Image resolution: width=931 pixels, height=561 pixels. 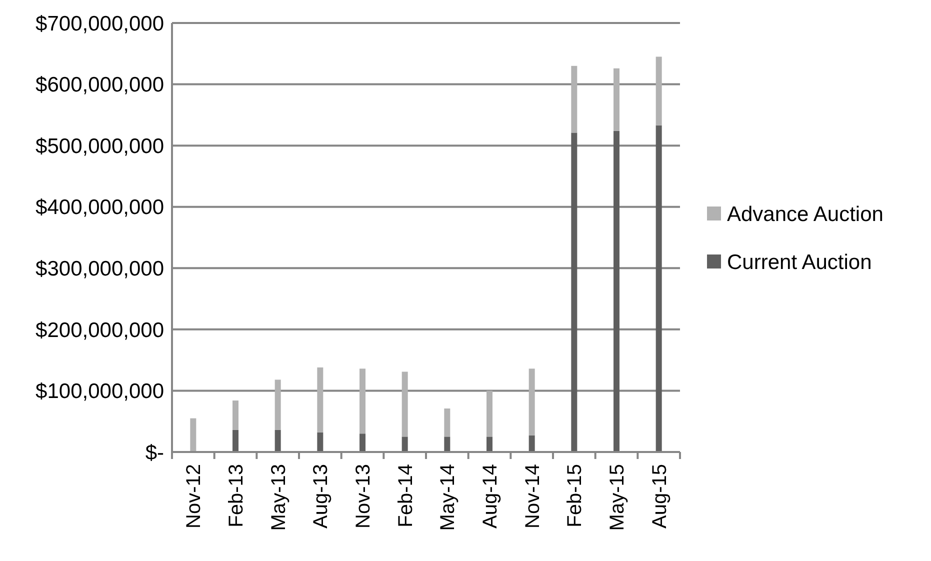 What do you see at coordinates (279, 497) in the screenshot?
I see `x-tick-label: May-13` at bounding box center [279, 497].